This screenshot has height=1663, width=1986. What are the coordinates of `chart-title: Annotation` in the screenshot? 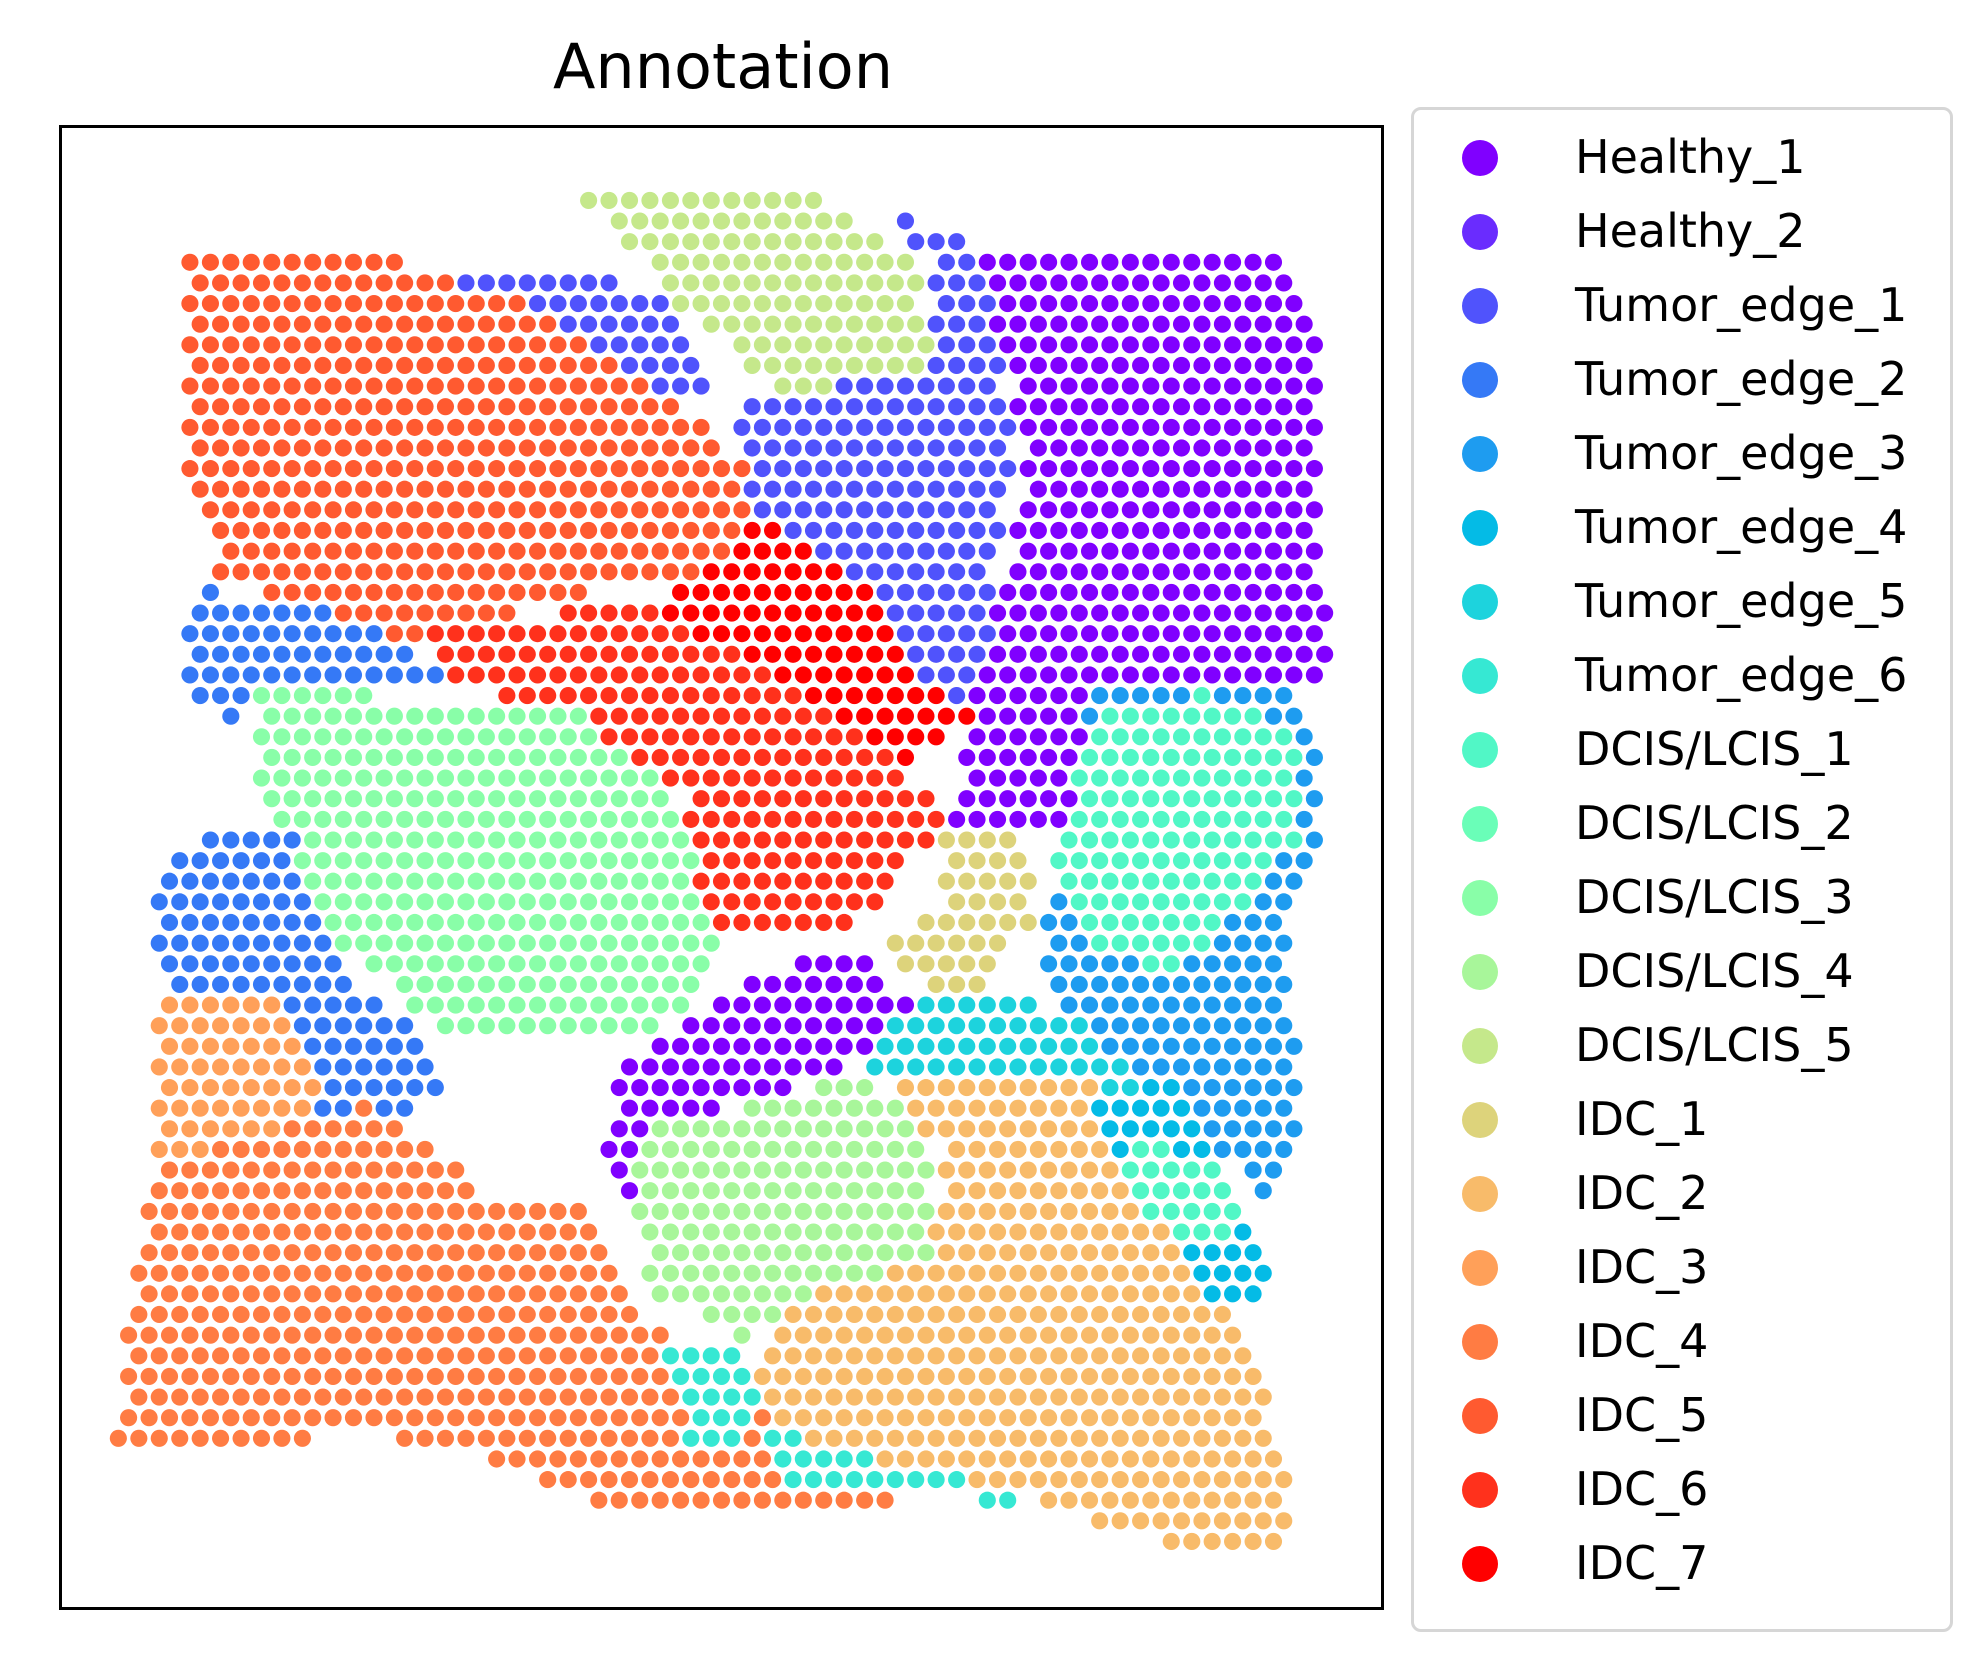 It's located at (722, 66).